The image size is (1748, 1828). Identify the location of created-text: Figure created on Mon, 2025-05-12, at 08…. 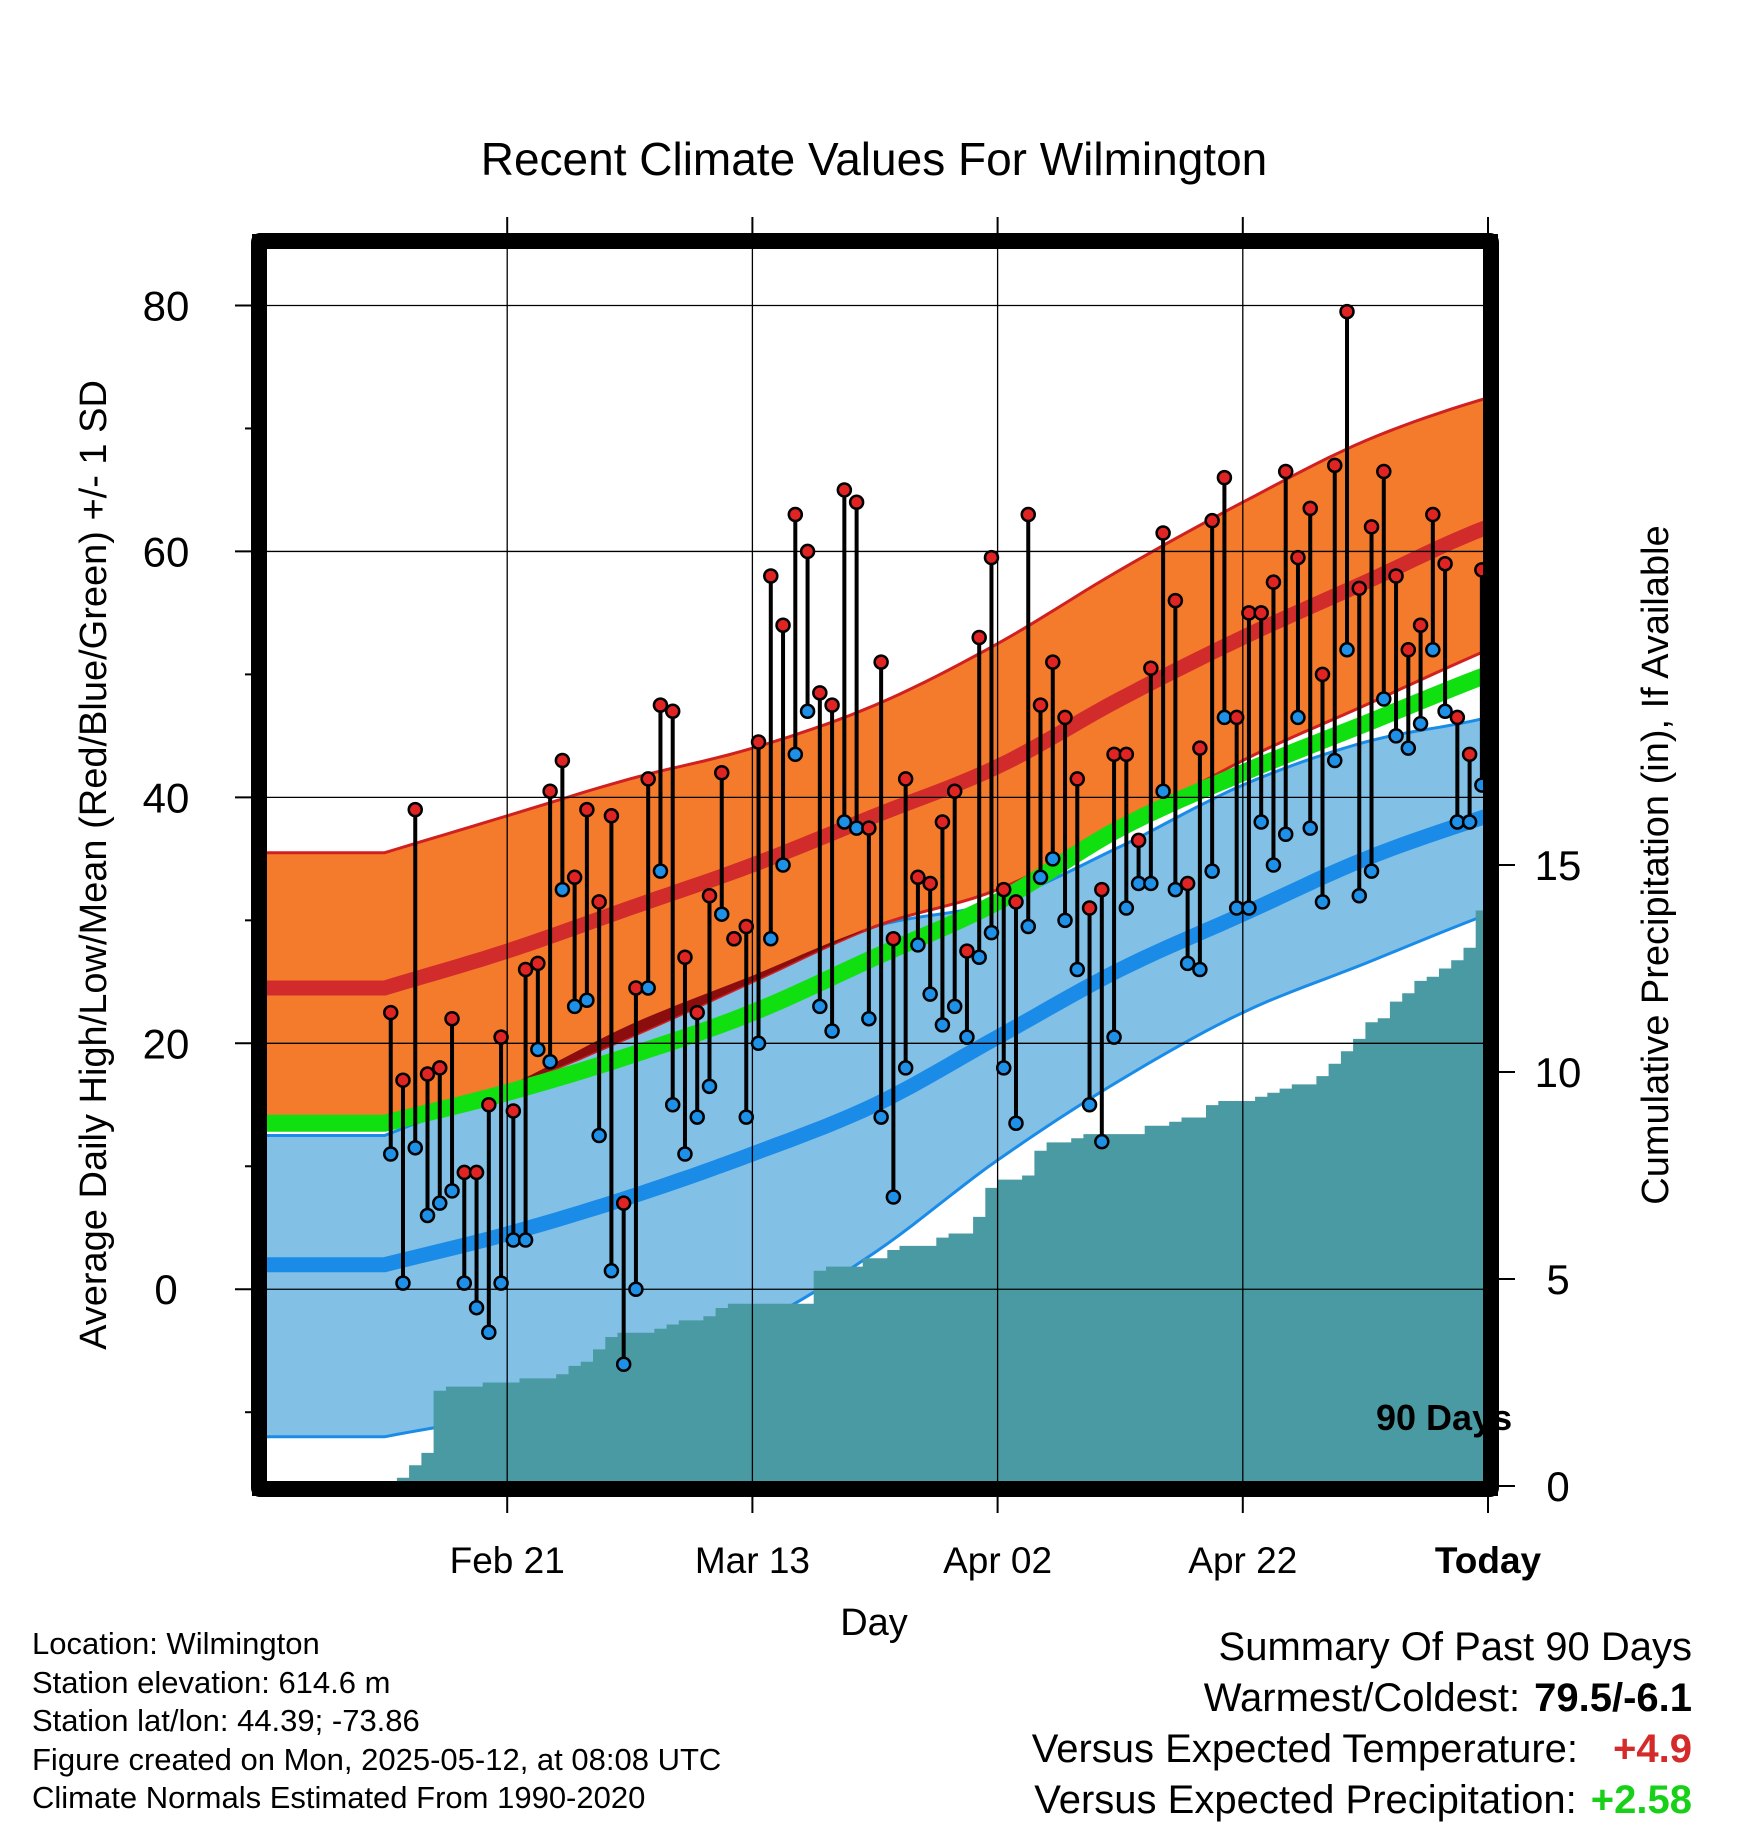
(377, 1759).